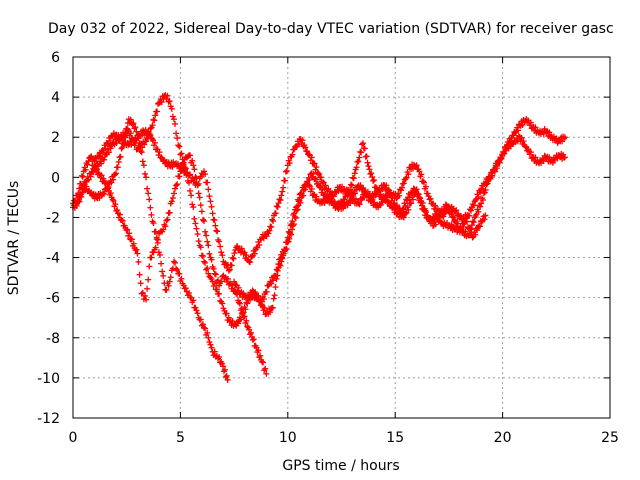 The width and height of the screenshot is (640, 480). I want to click on x-tick-label: 5, so click(180, 438).